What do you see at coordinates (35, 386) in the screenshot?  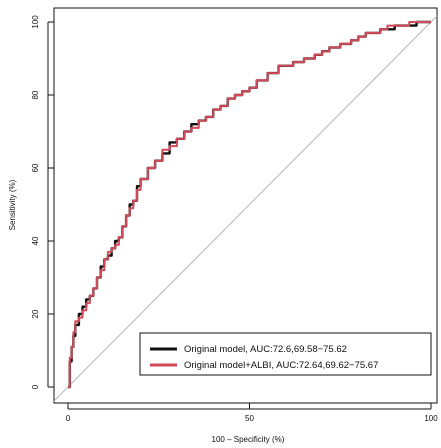 I see `y-tick-label: 0` at bounding box center [35, 386].